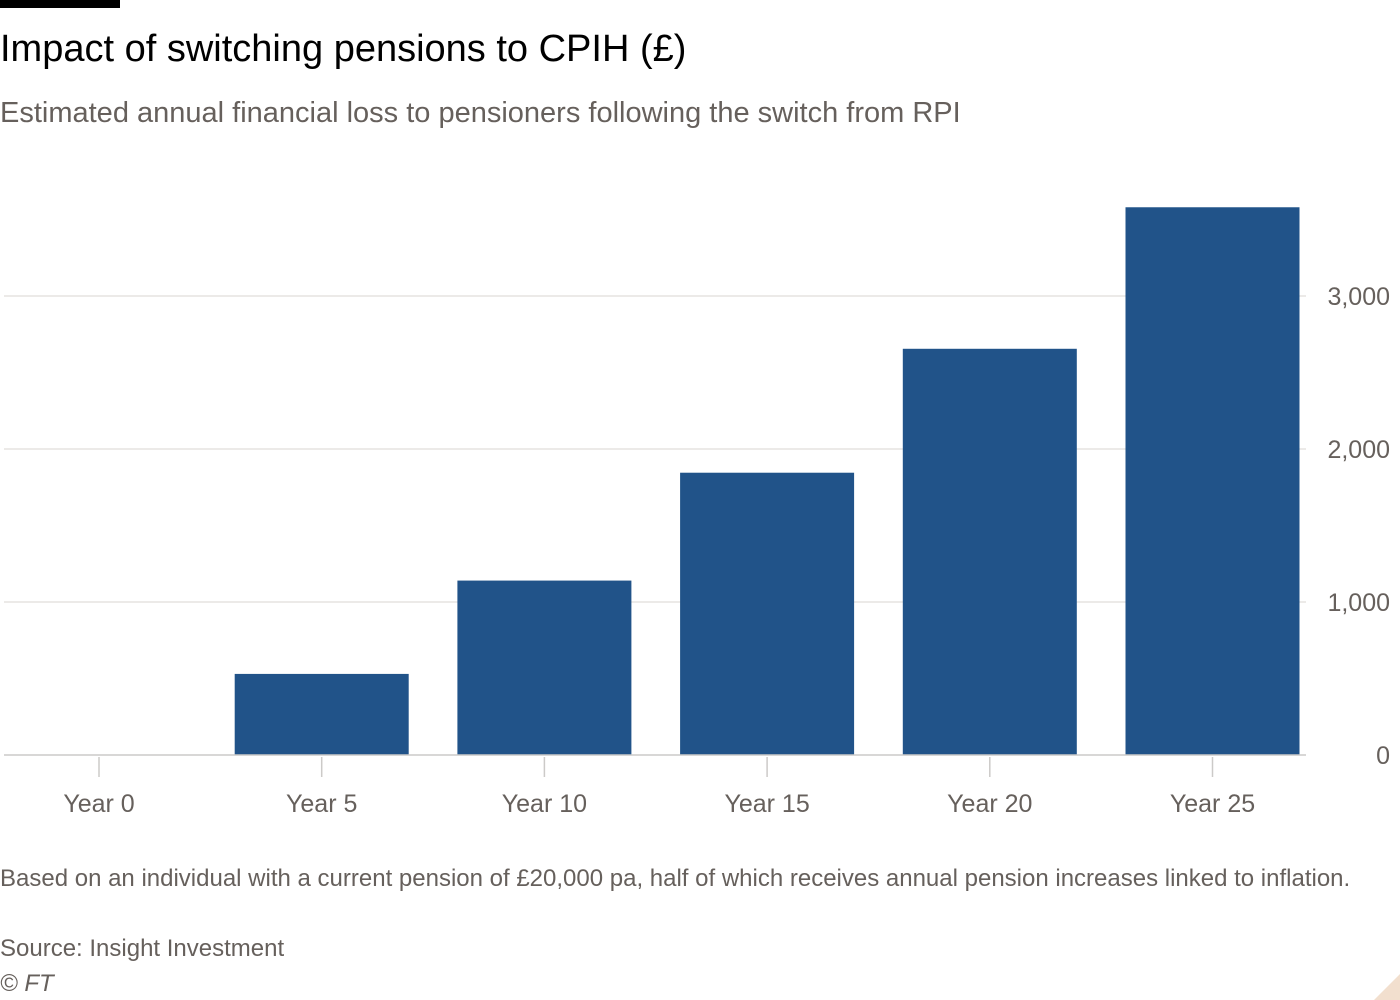  What do you see at coordinates (1383, 756) in the screenshot?
I see `y-tick-label: 0` at bounding box center [1383, 756].